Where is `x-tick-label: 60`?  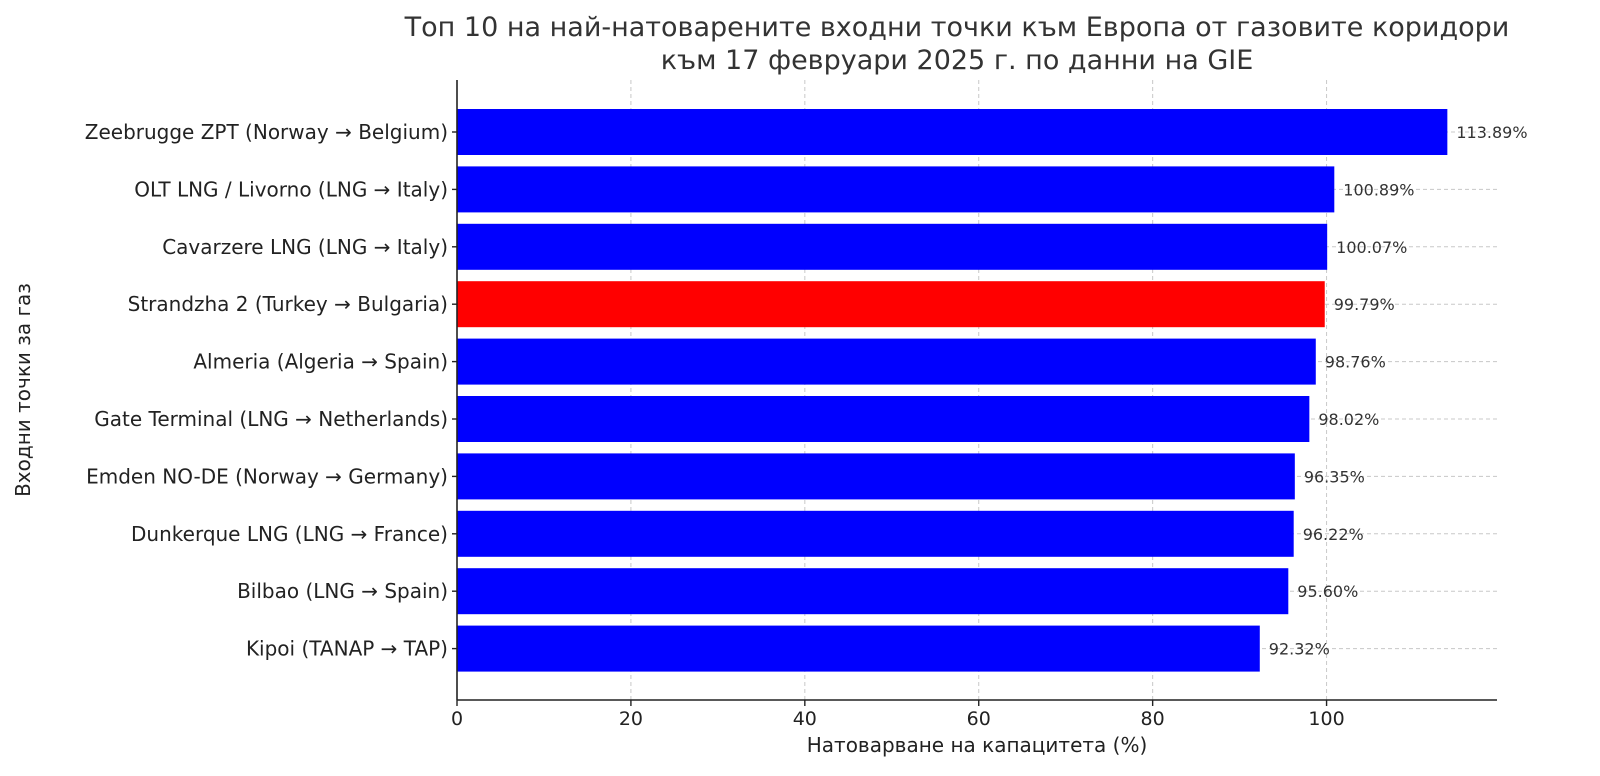 x-tick-label: 60 is located at coordinates (979, 719).